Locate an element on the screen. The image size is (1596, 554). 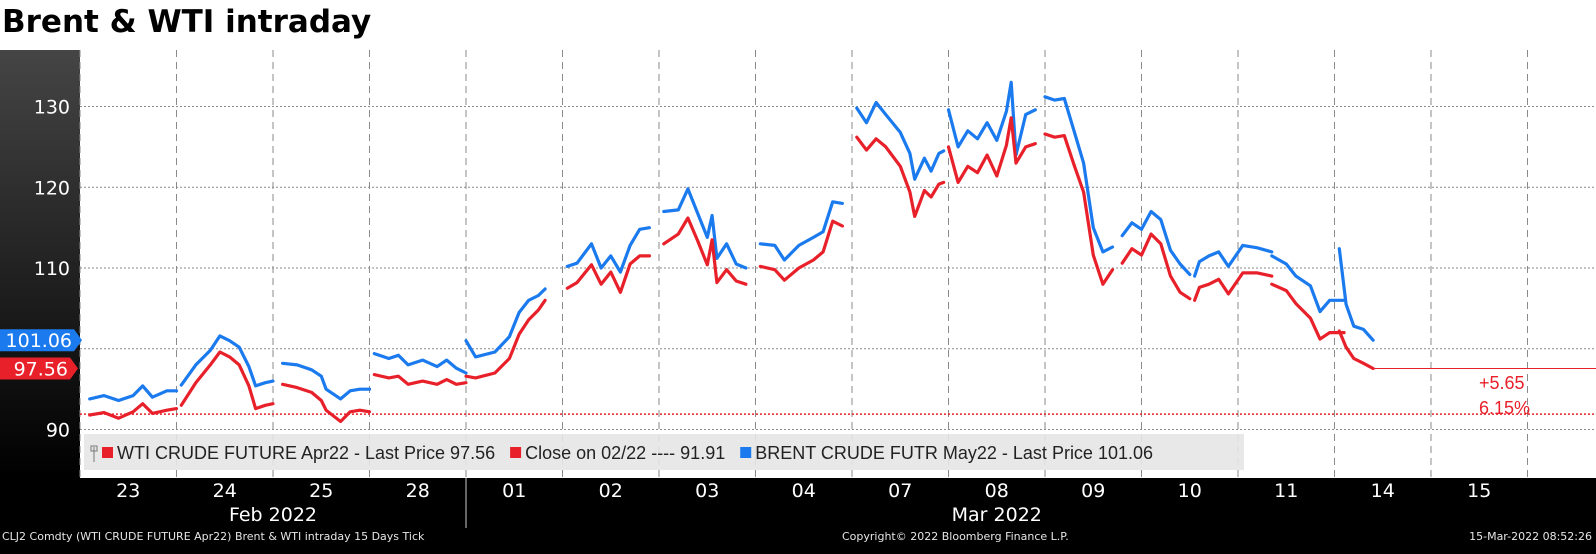
x-tick-label: 24 is located at coordinates (225, 491).